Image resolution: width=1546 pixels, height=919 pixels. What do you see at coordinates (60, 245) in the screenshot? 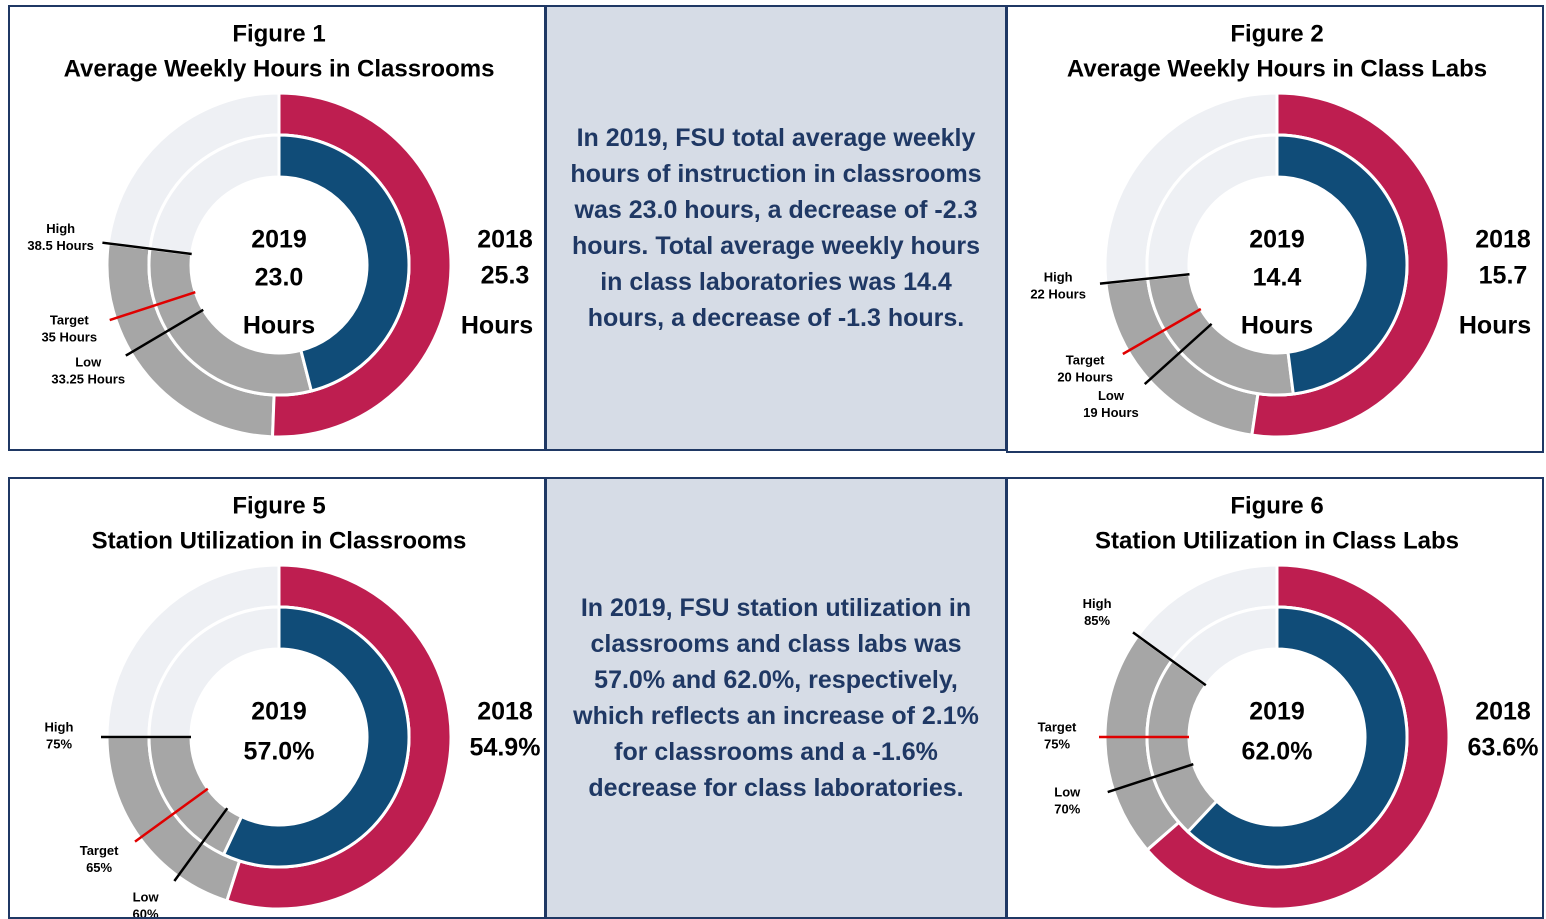
I see `threshold-label: 38.5 Hours` at bounding box center [60, 245].